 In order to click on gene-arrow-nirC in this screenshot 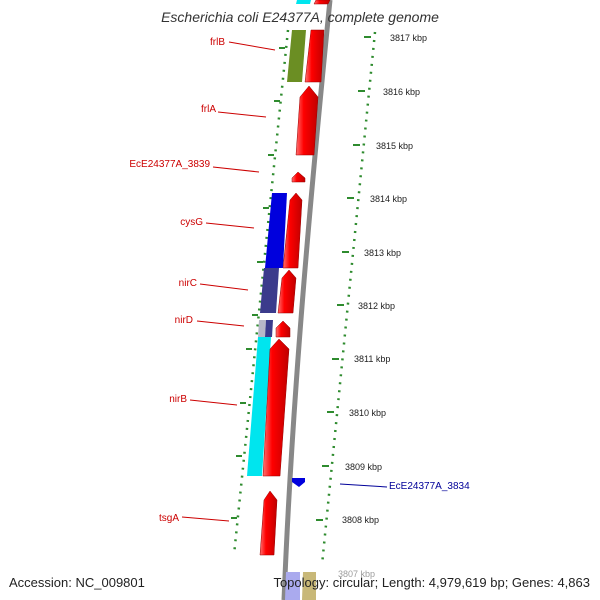, I will do `click(287, 291)`.